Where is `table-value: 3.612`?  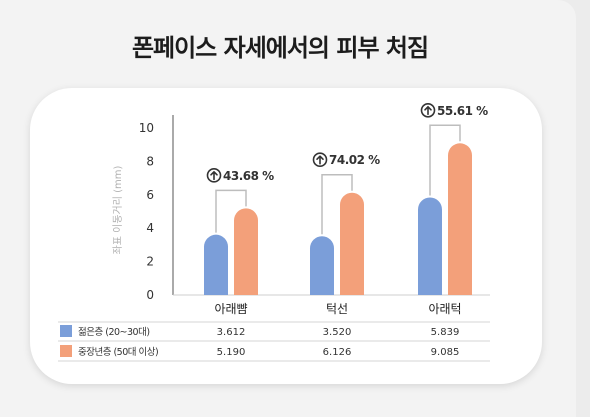
table-value: 3.612 is located at coordinates (231, 332).